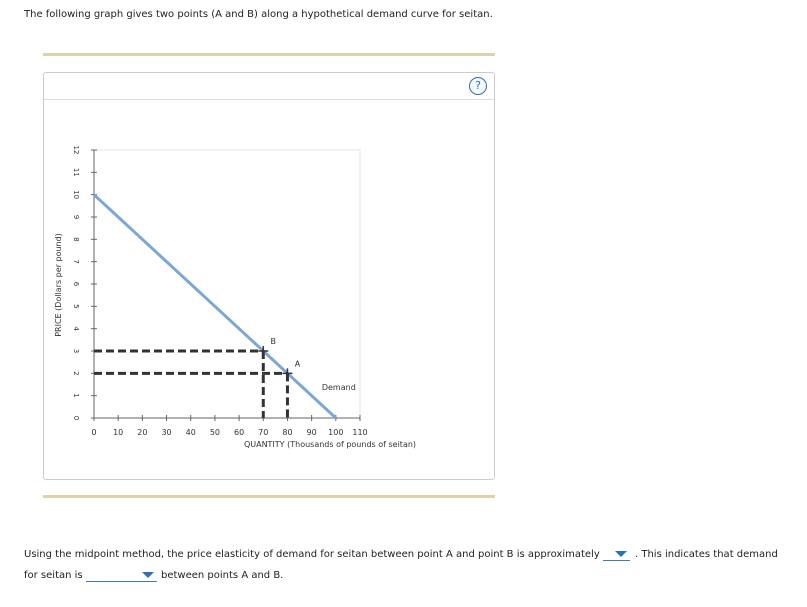  Describe the element at coordinates (76, 351) in the screenshot. I see `y-tick-label: 3` at that location.